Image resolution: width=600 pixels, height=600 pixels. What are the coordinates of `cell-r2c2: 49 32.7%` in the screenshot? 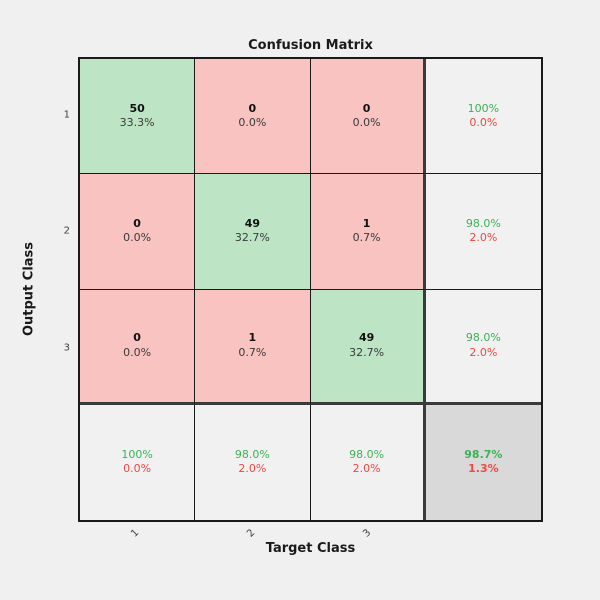 It's located at (253, 232).